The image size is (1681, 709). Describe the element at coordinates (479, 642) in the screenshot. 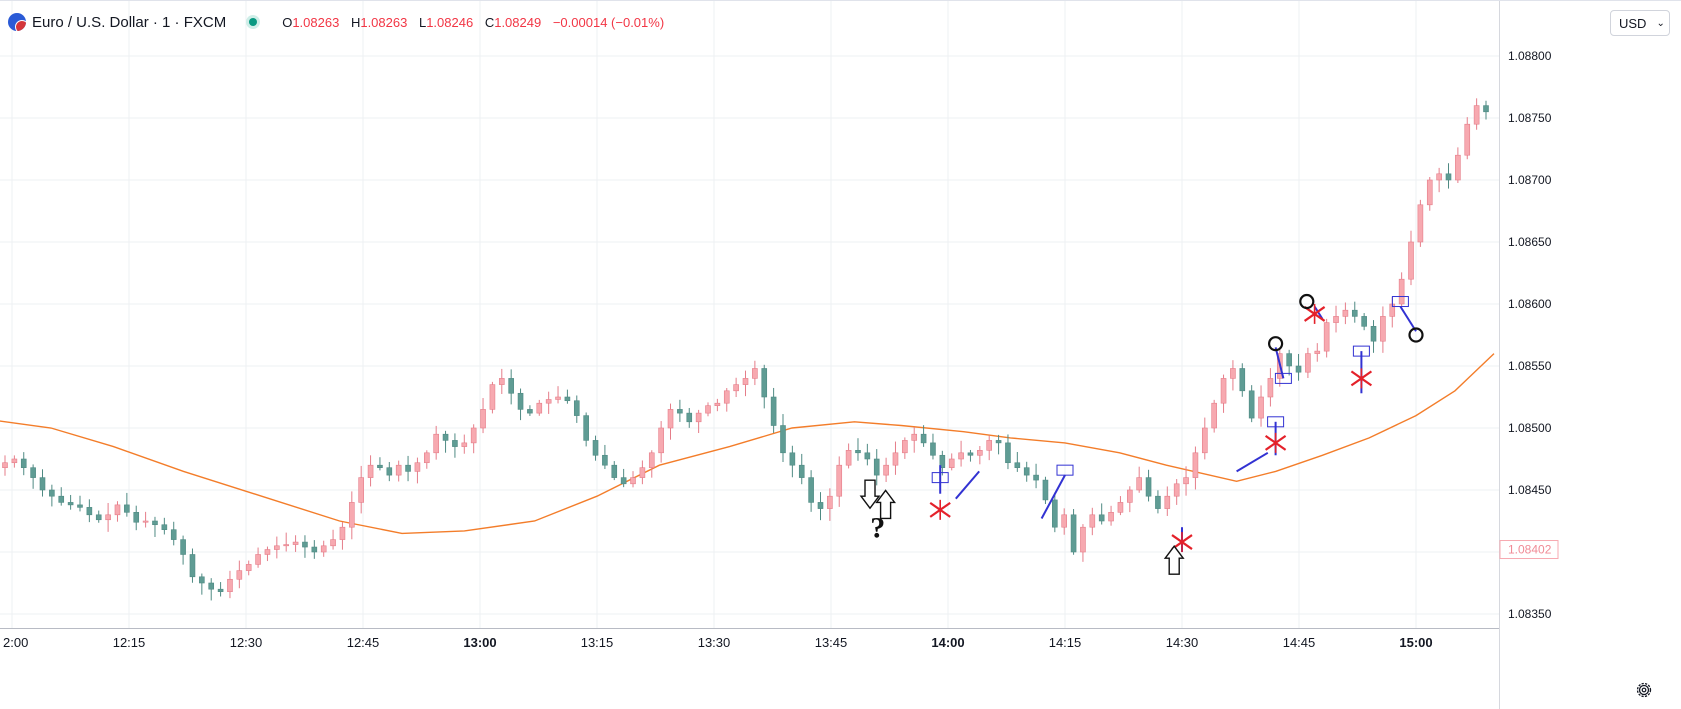

I see `x-tick-label: 13:00` at that location.